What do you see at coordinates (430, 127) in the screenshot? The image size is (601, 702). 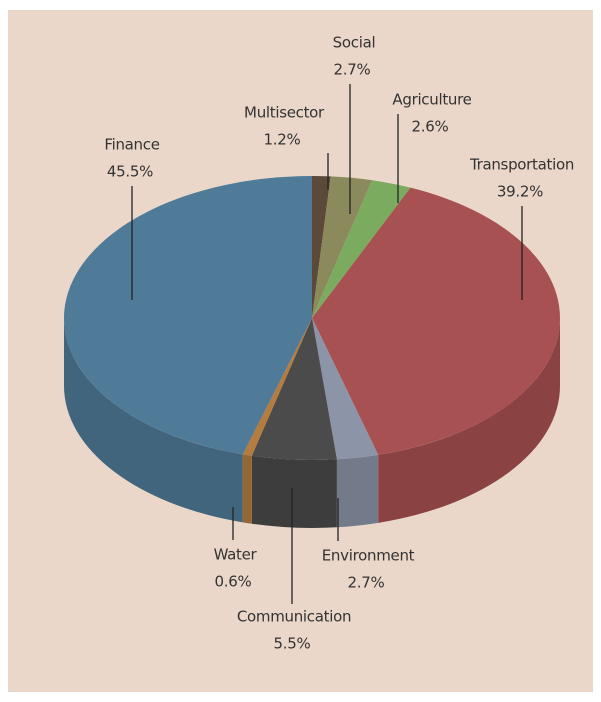 I see `slice-value-label: 2.6%` at bounding box center [430, 127].